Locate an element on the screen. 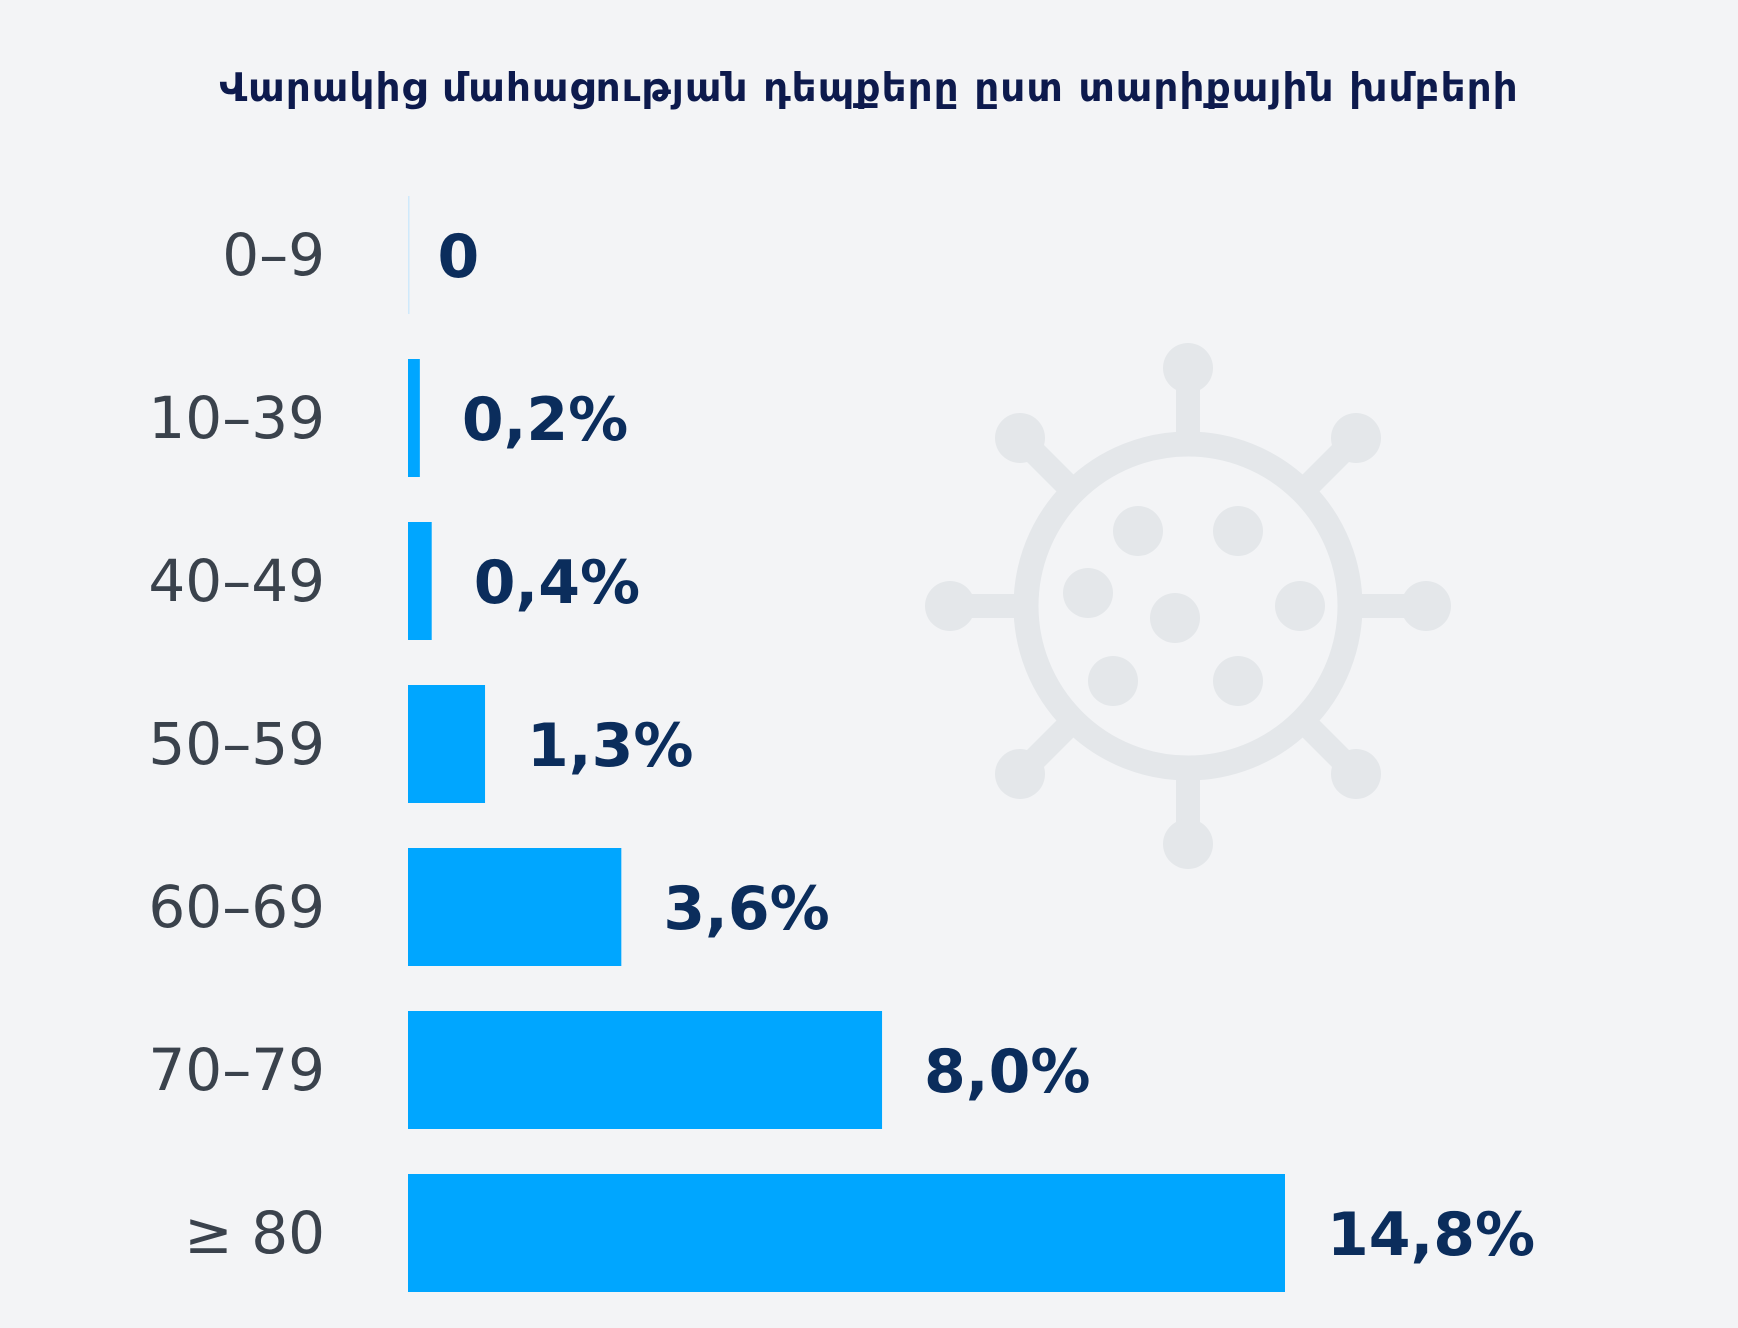 This screenshot has width=1738, height=1328. value-label: 0,4% is located at coordinates (557, 583).